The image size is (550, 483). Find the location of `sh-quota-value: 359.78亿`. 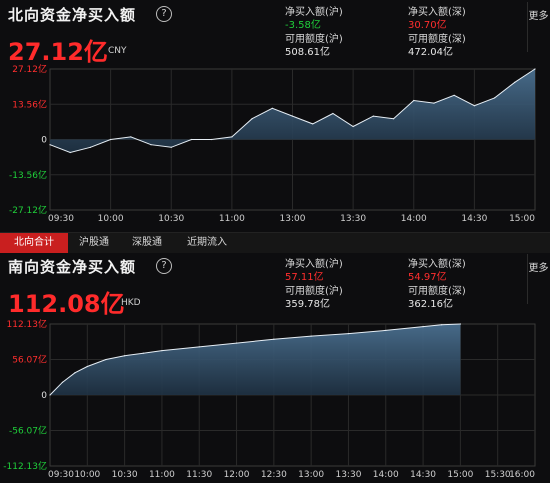

sh-quota-value: 359.78亿 is located at coordinates (307, 304).